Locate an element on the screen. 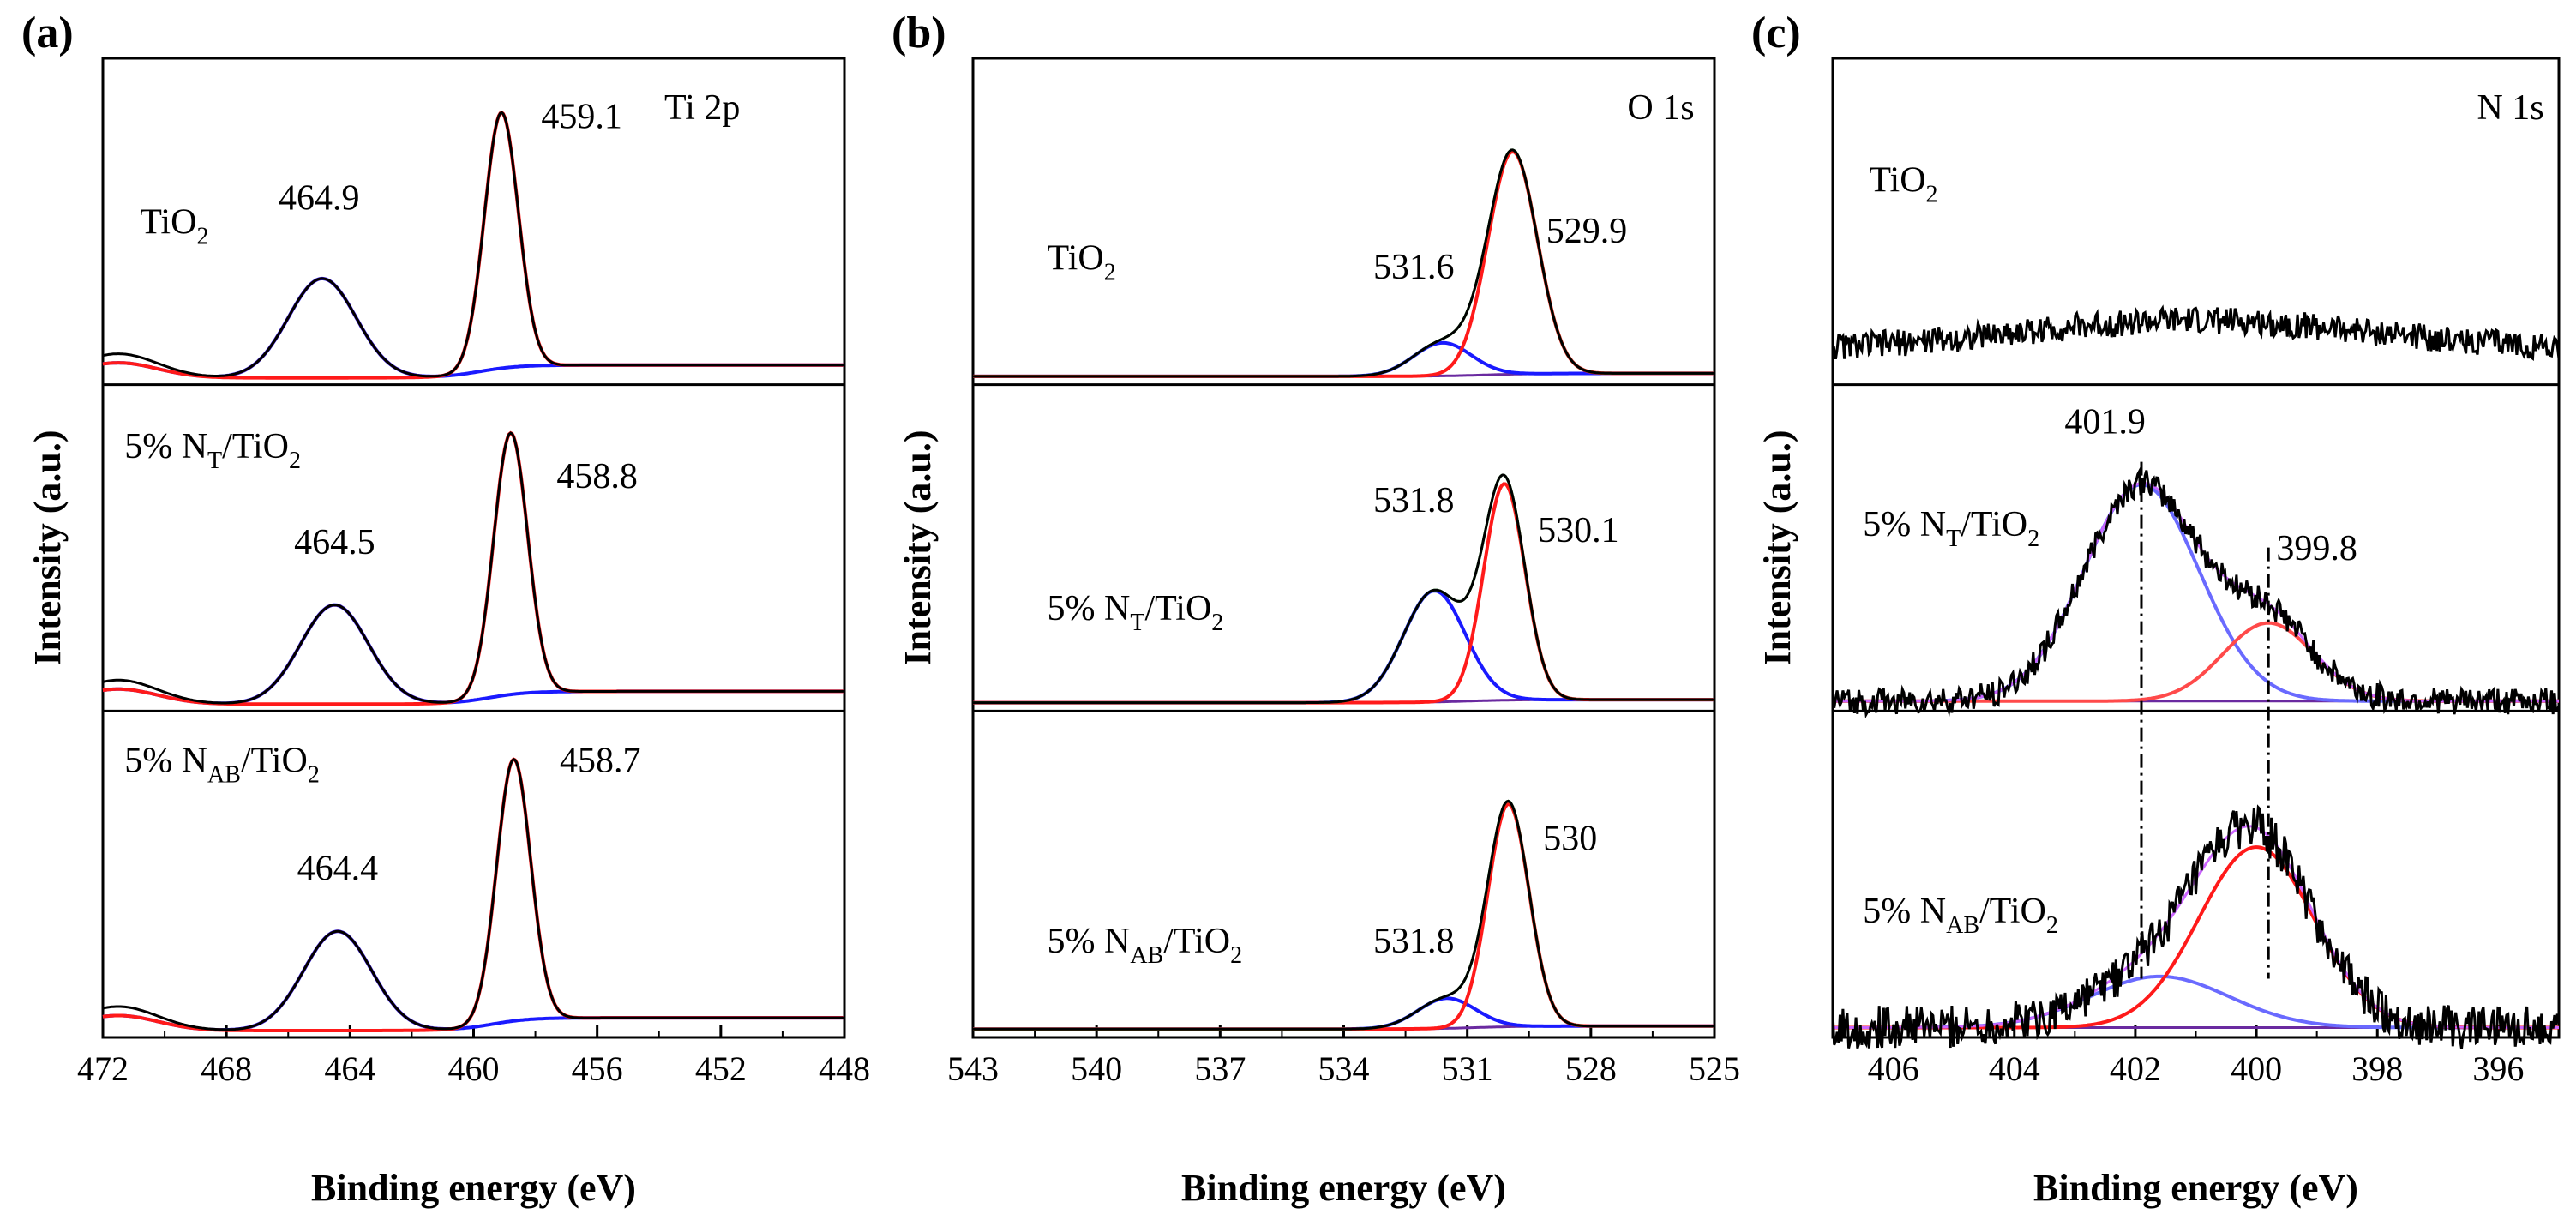 The image size is (2576, 1226). x-tick-label: 406 is located at coordinates (1893, 1068).